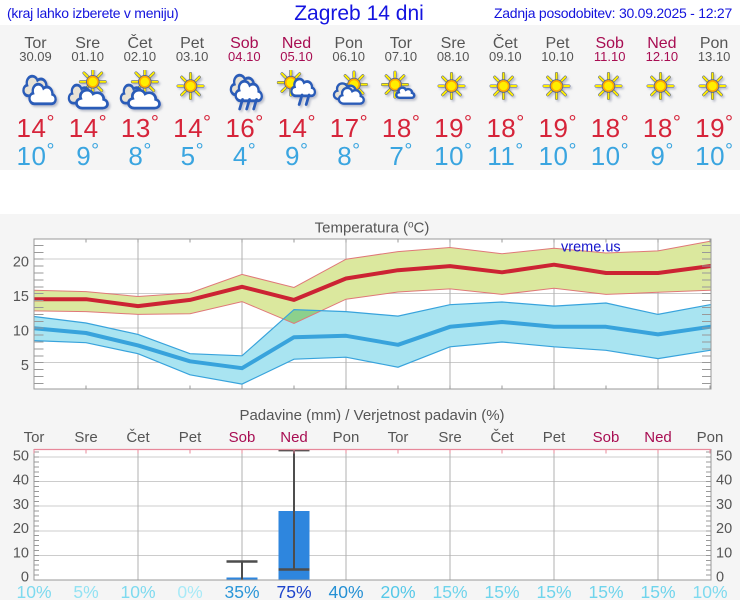 This screenshot has height=600, width=740. Describe the element at coordinates (293, 591) in the screenshot. I see `svg-text: 75%` at that location.